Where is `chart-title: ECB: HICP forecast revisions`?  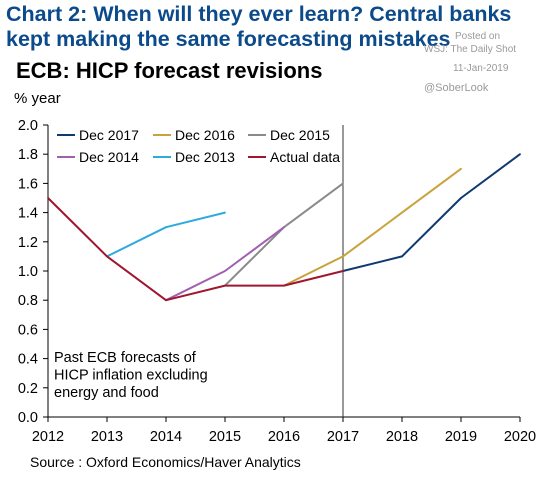
chart-title: ECB: HICP forecast revisions is located at coordinates (169, 70).